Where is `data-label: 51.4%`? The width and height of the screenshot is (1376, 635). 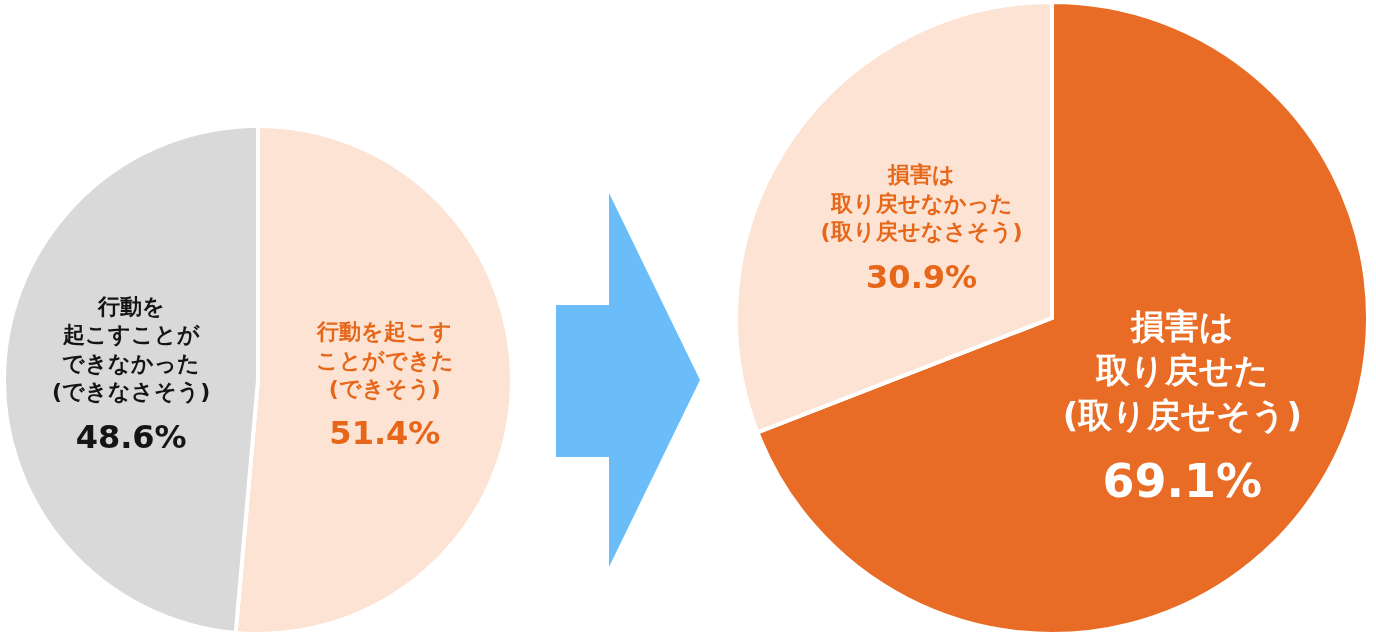
data-label: 51.4% is located at coordinates (385, 433).